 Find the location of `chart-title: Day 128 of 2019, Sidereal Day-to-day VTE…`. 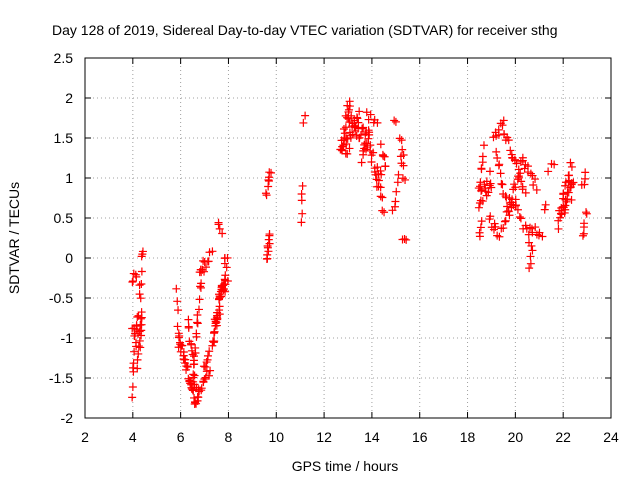

chart-title: Day 128 of 2019, Sidereal Day-to-day VTE… is located at coordinates (305, 30).